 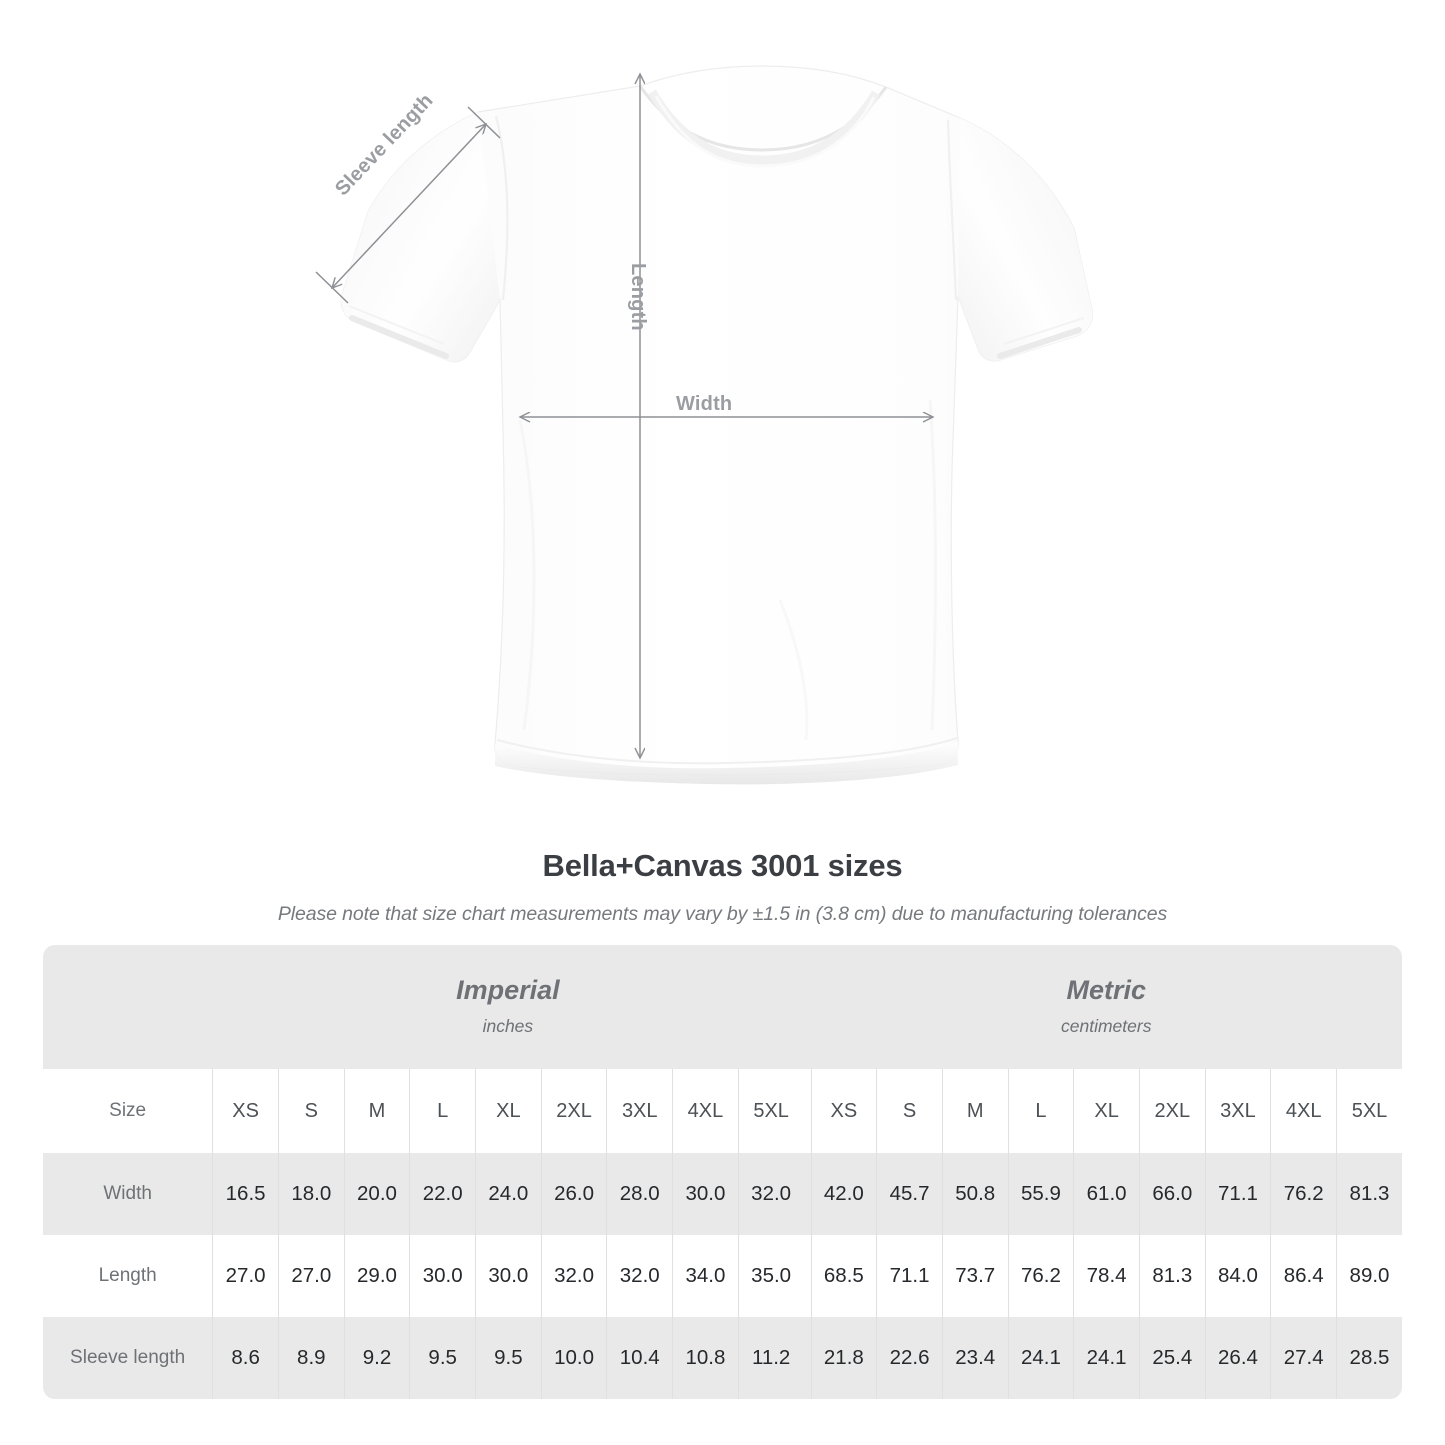 What do you see at coordinates (128, 1194) in the screenshot?
I see `row-label-width: Width` at bounding box center [128, 1194].